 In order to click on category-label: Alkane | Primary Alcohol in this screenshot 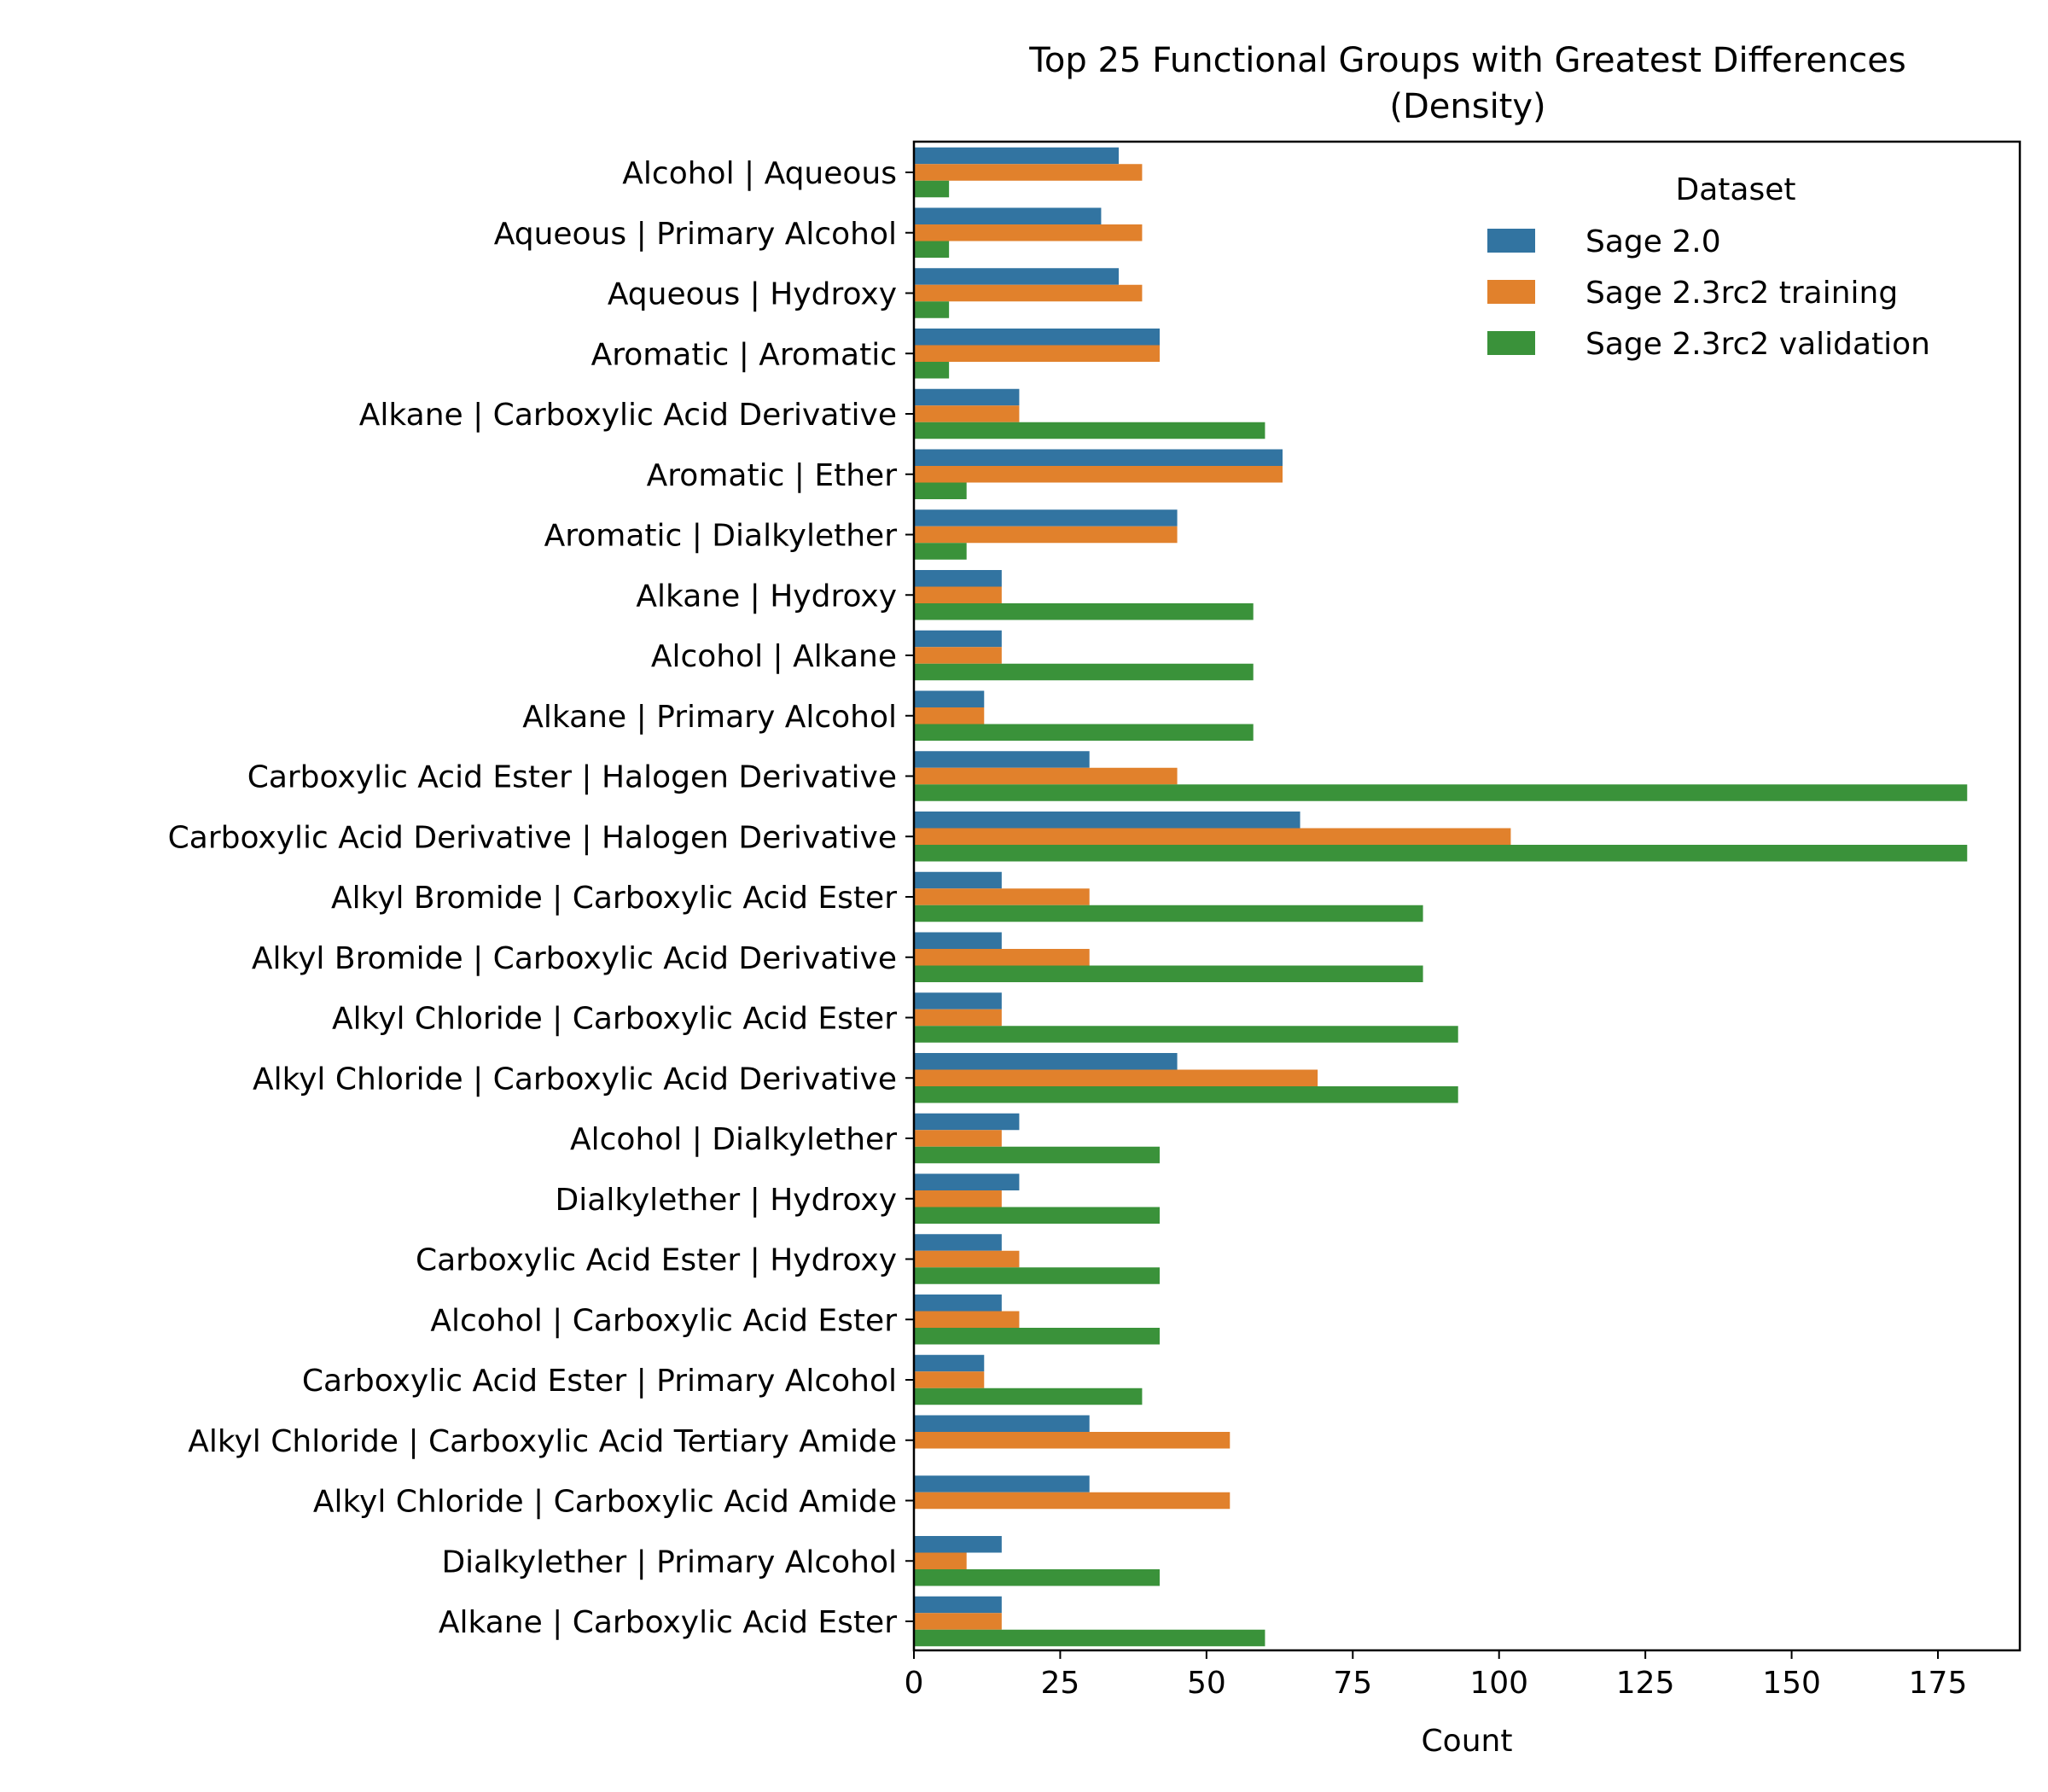, I will do `click(709, 717)`.